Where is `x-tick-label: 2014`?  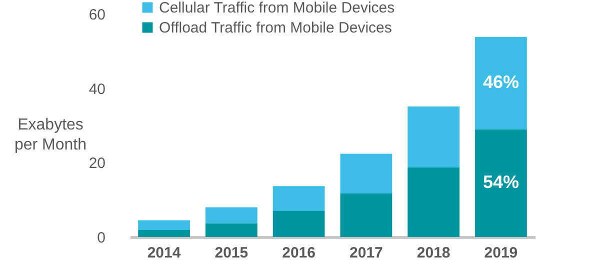
x-tick-label: 2014 is located at coordinates (164, 253).